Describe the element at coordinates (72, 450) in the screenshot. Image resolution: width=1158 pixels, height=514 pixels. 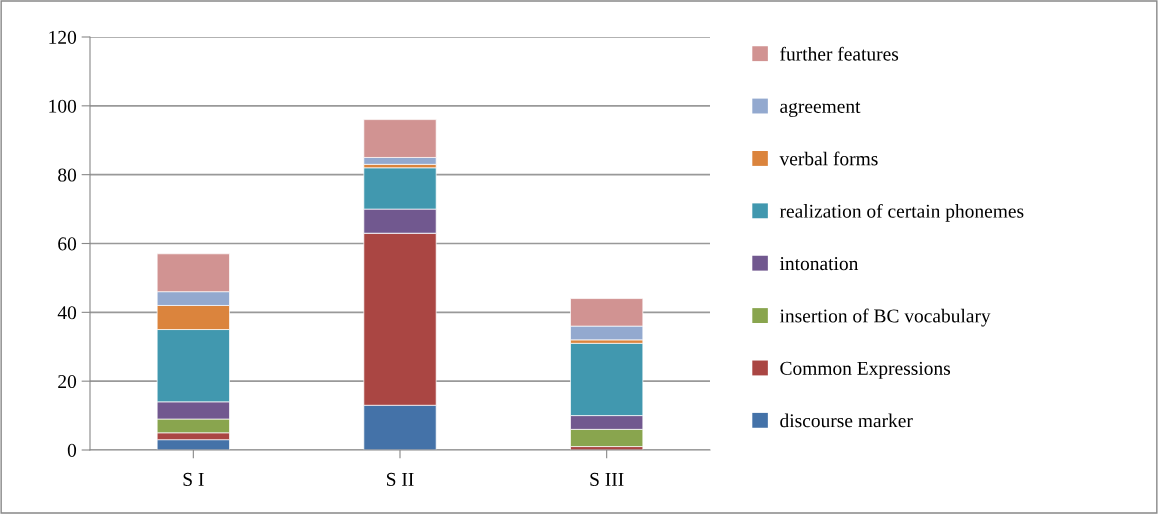
I see `y-tick-label: 0` at that location.